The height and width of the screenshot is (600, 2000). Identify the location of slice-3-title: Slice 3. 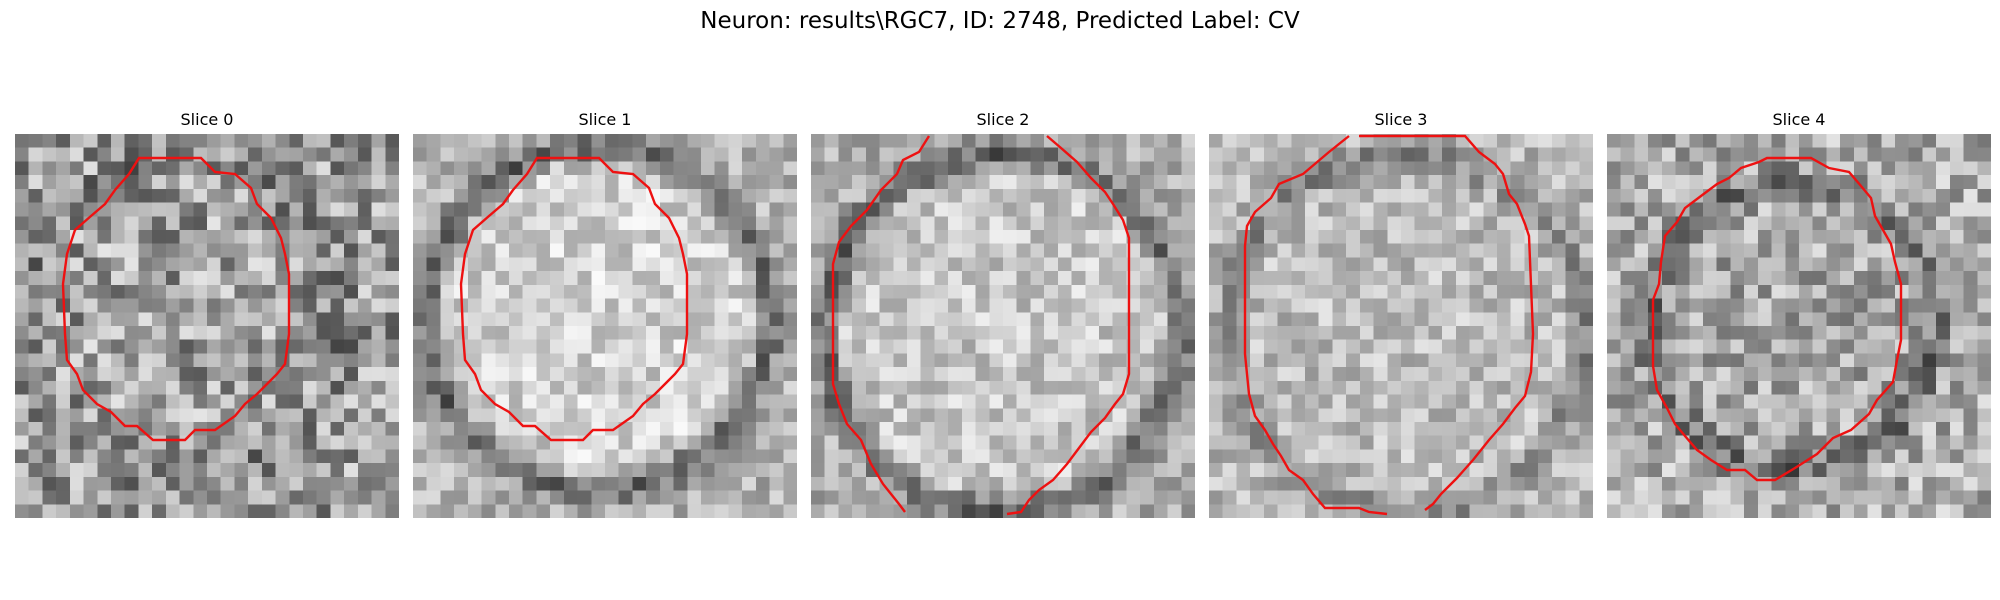
(1401, 119).